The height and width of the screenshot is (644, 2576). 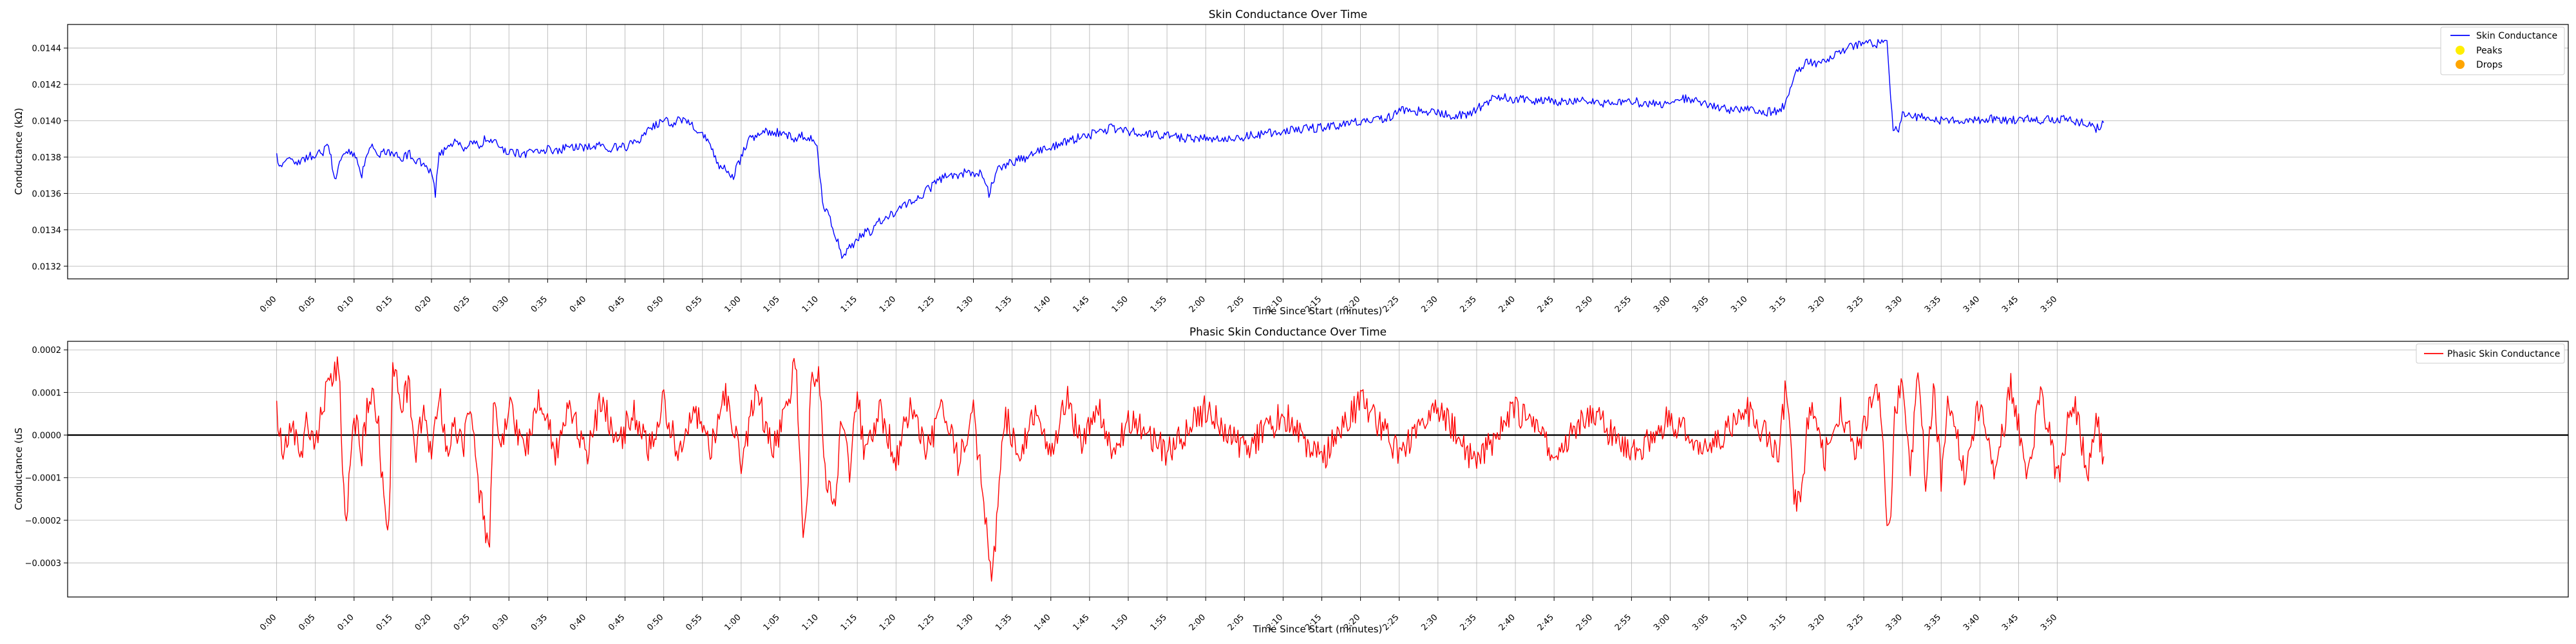 I want to click on y-tick-label: −0.0002, so click(x=43, y=521).